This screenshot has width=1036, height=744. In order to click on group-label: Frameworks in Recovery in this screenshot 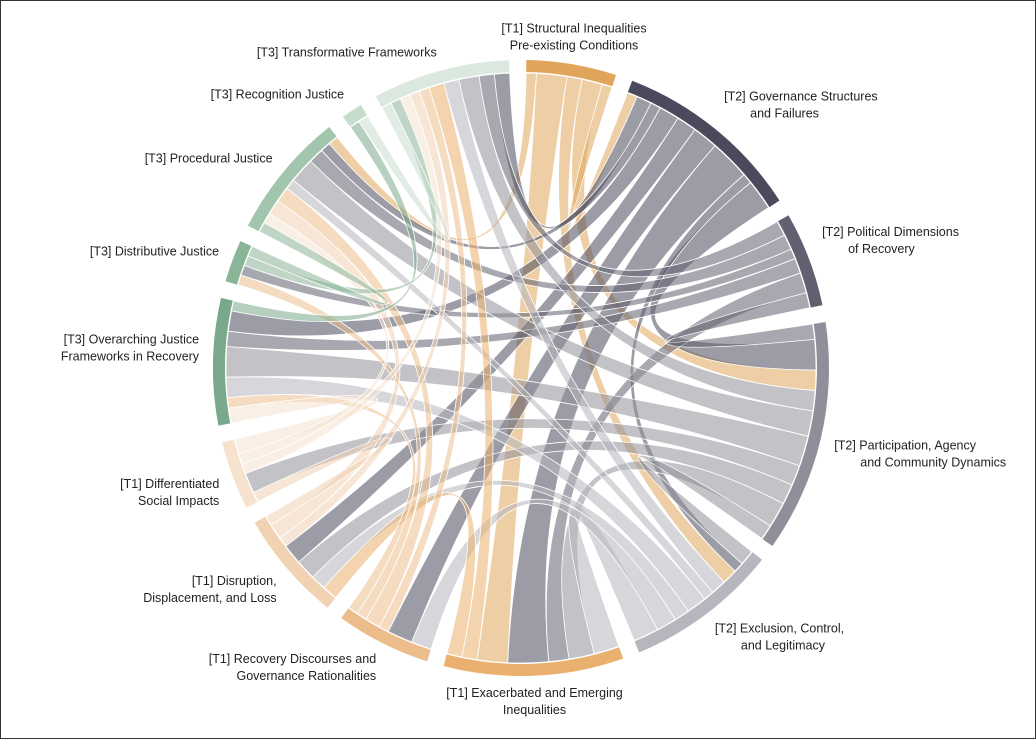, I will do `click(130, 357)`.